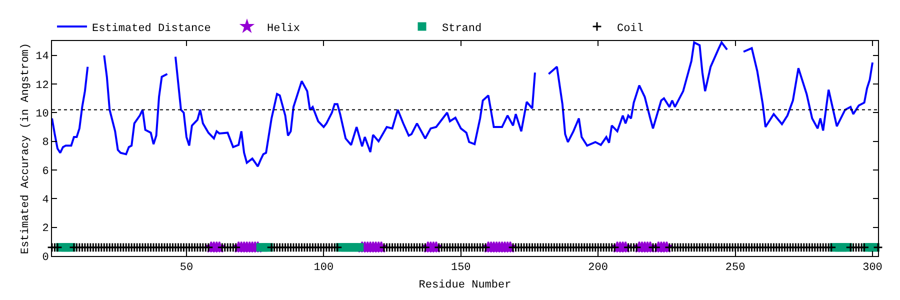 The image size is (900, 300). I want to click on x-tick-label: 50, so click(187, 268).